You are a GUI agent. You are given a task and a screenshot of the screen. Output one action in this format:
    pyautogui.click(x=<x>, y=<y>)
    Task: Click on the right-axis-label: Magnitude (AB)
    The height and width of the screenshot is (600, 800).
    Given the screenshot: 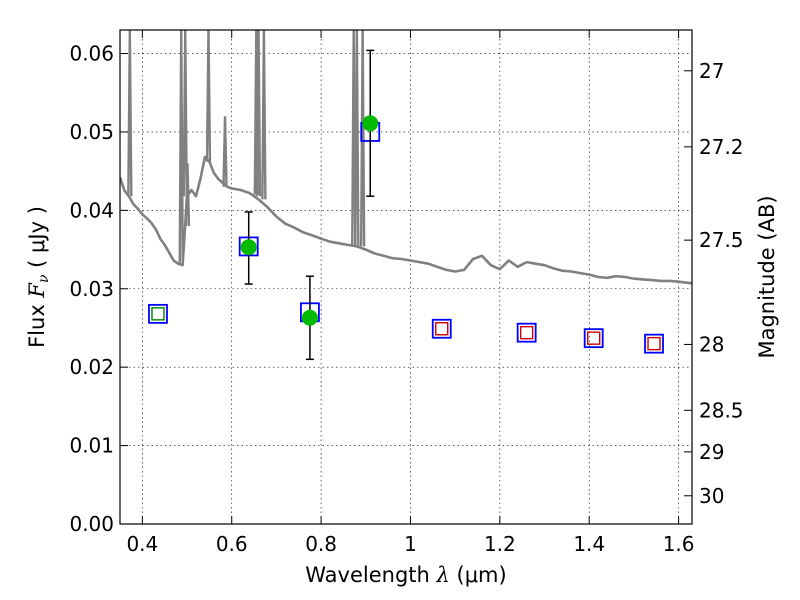 What is the action you would take?
    pyautogui.click(x=767, y=276)
    